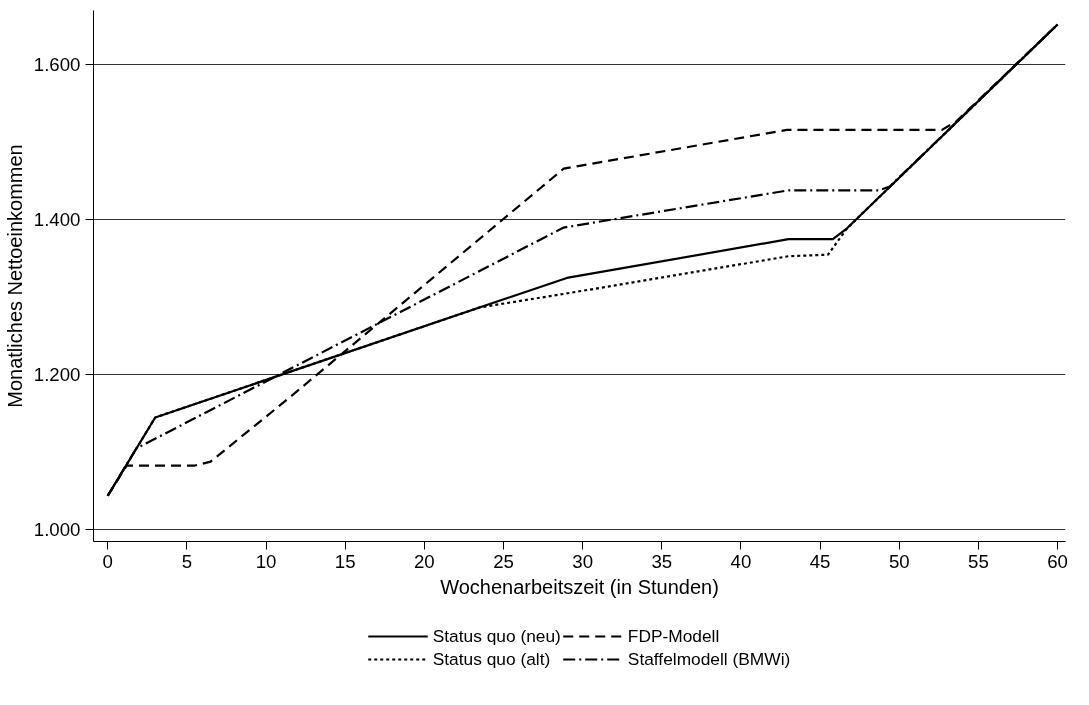 This screenshot has width=1089, height=705. I want to click on x-axis-title: Wochenarbeitszeit (in Stunden), so click(579, 586).